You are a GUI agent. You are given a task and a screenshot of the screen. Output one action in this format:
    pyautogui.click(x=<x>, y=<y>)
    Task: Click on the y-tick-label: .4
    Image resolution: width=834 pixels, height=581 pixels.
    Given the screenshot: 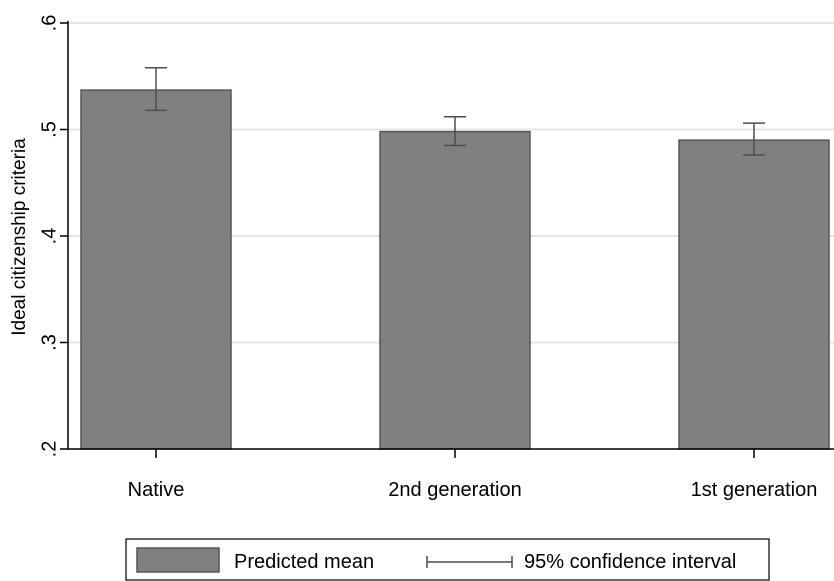 What is the action you would take?
    pyautogui.click(x=49, y=236)
    